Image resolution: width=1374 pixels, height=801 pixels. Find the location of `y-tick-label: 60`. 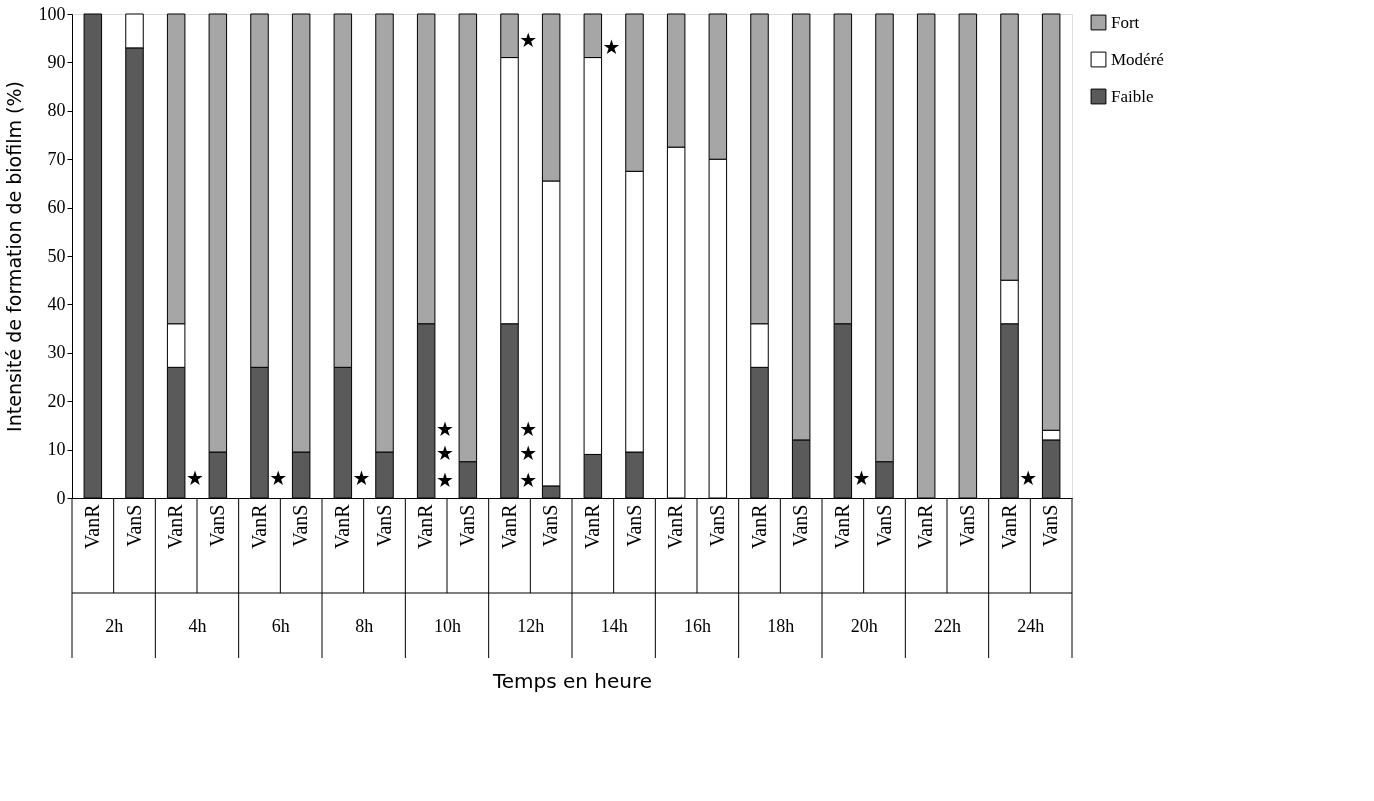

y-tick-label: 60 is located at coordinates (56, 207).